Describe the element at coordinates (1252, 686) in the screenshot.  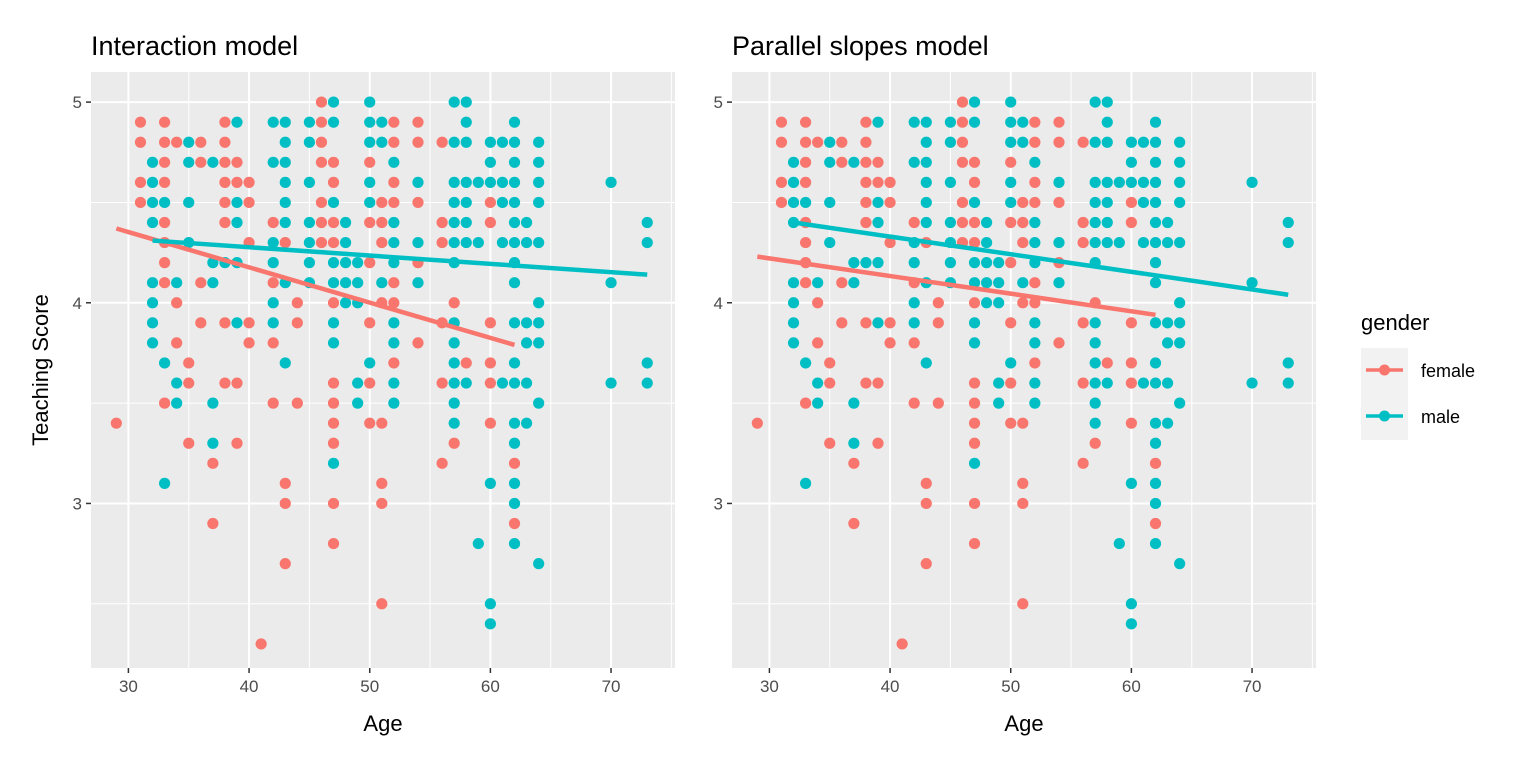
I see `x-tick-label: 70` at that location.